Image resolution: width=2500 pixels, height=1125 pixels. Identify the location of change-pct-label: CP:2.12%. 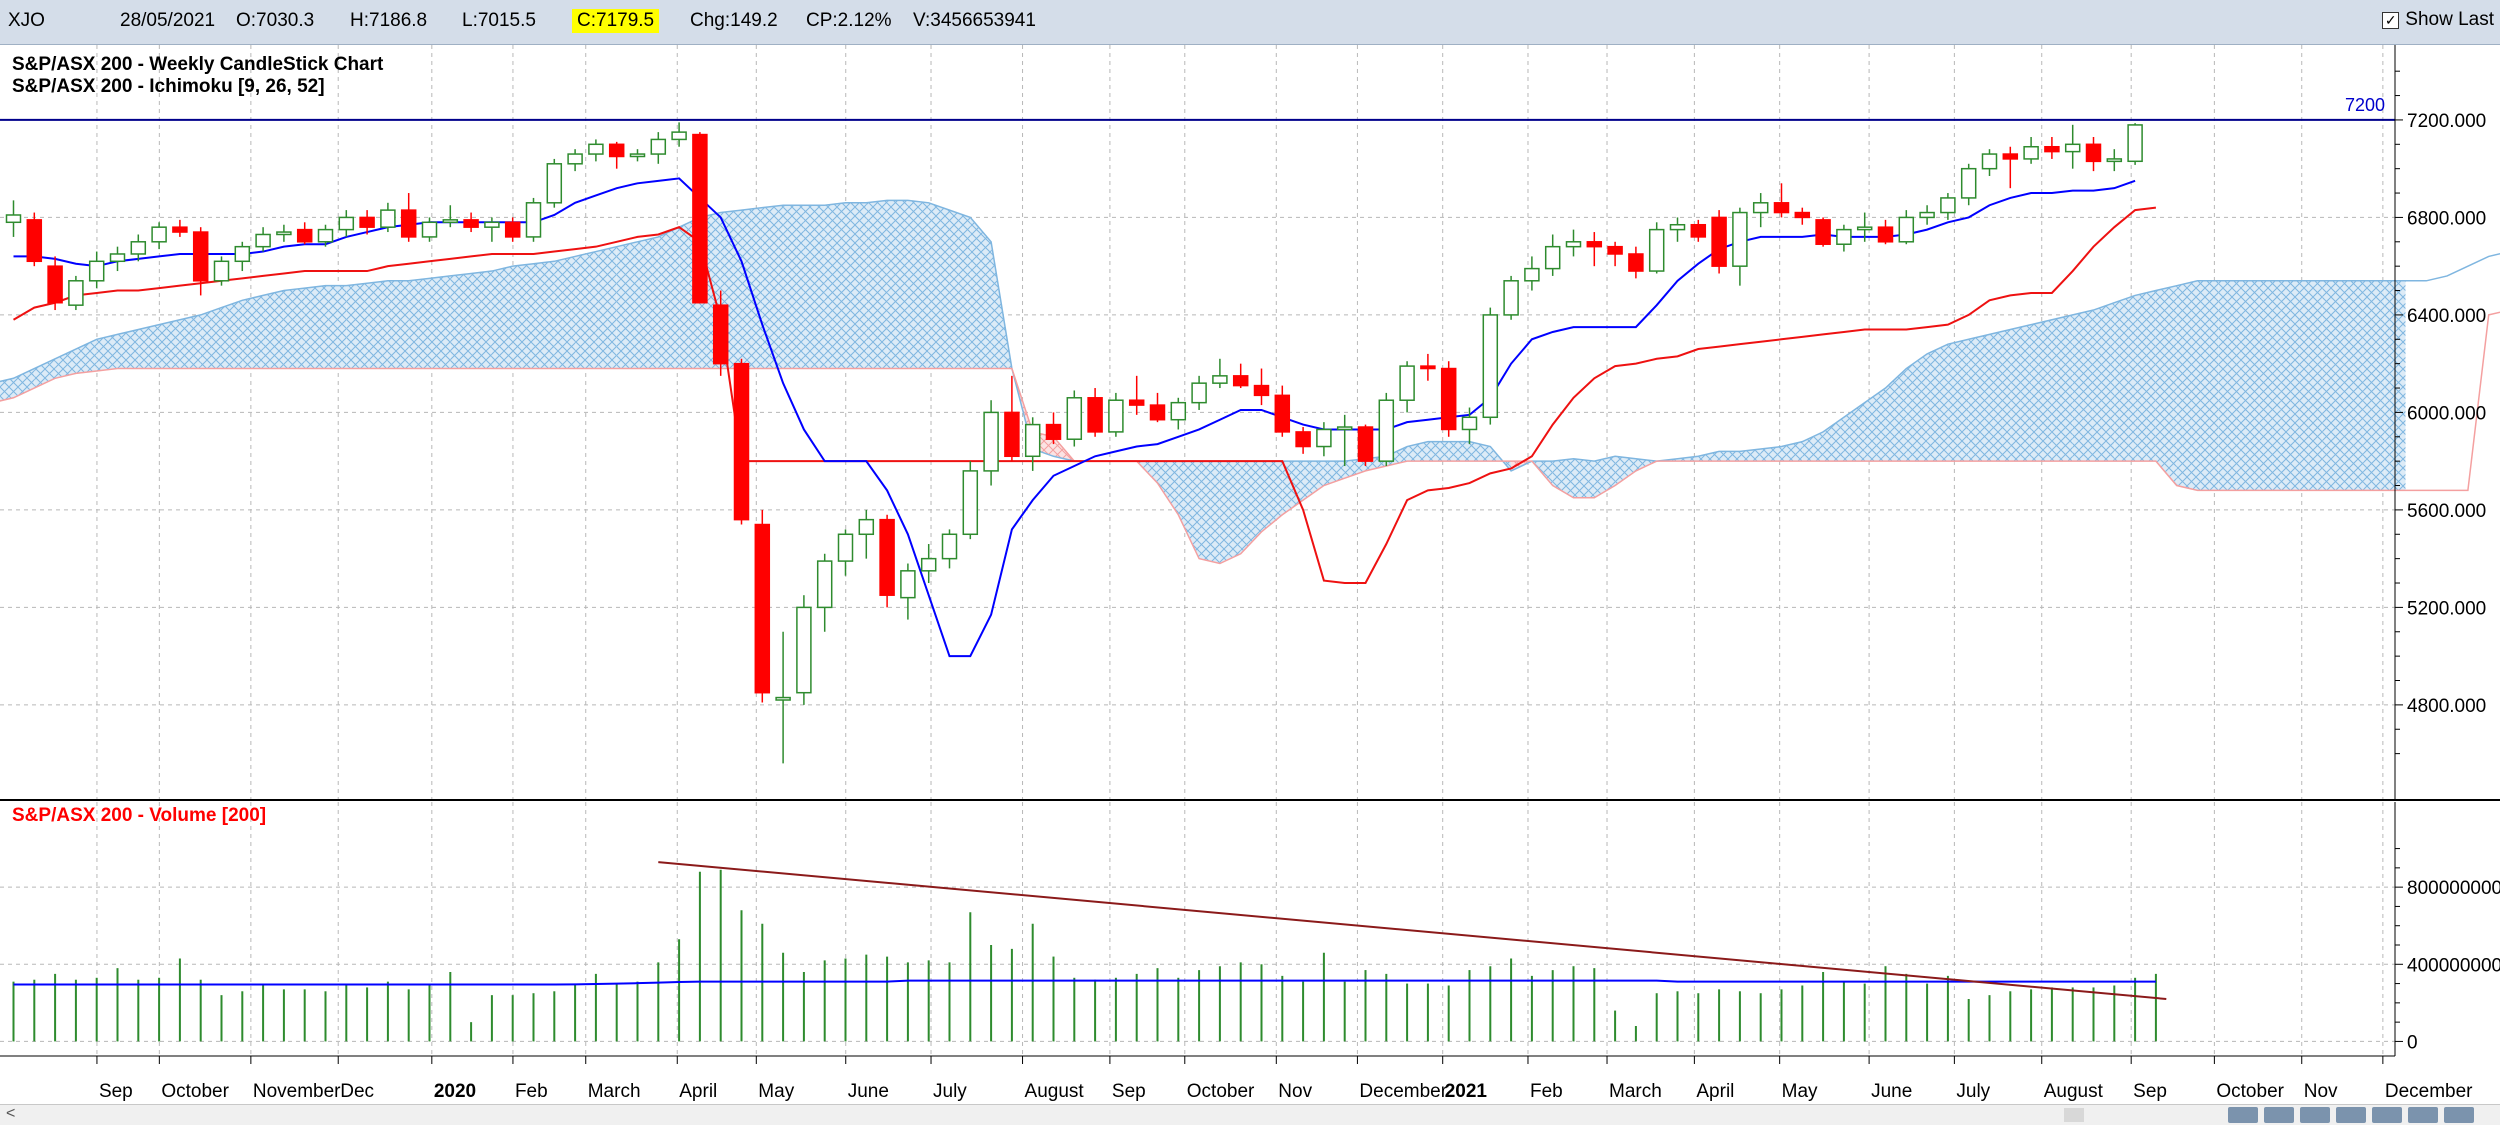
(849, 20).